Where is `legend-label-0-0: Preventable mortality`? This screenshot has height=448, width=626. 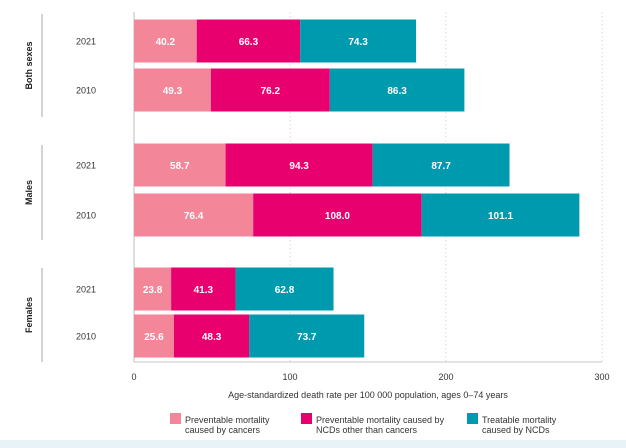 legend-label-0-0: Preventable mortality is located at coordinates (227, 420).